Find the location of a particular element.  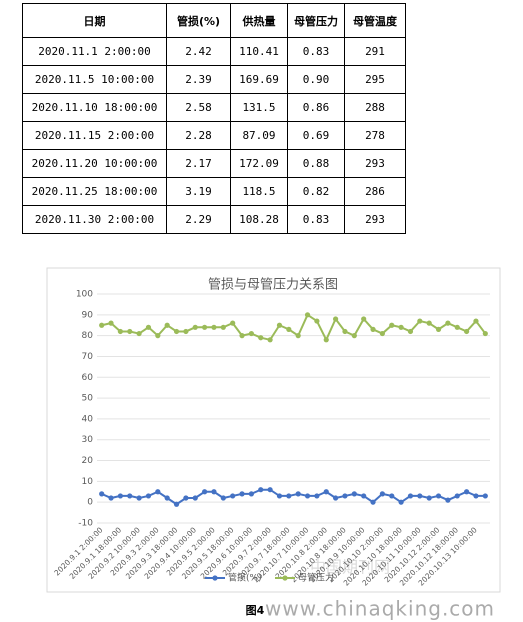

table-cell: 295 is located at coordinates (375, 79).